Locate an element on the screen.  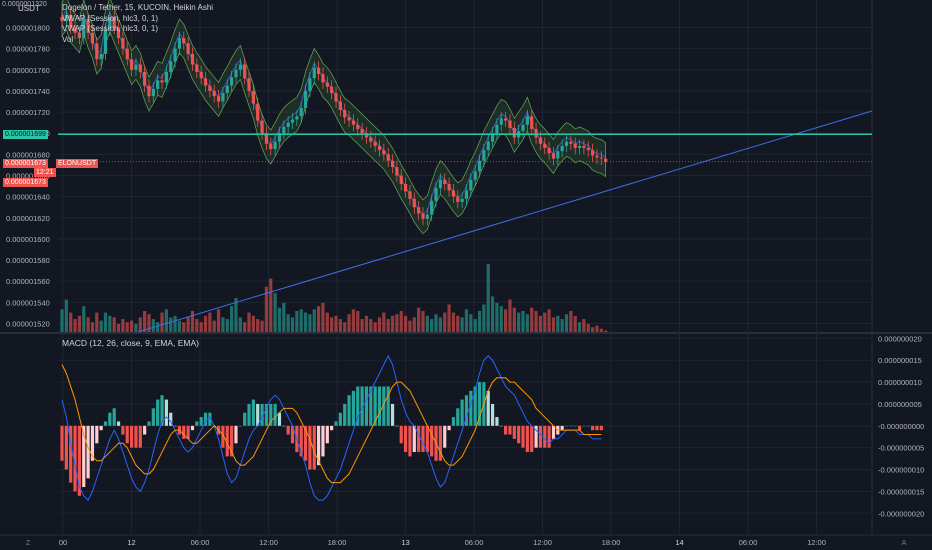
macd-y-tick-label: -0.000000015 is located at coordinates (901, 491).